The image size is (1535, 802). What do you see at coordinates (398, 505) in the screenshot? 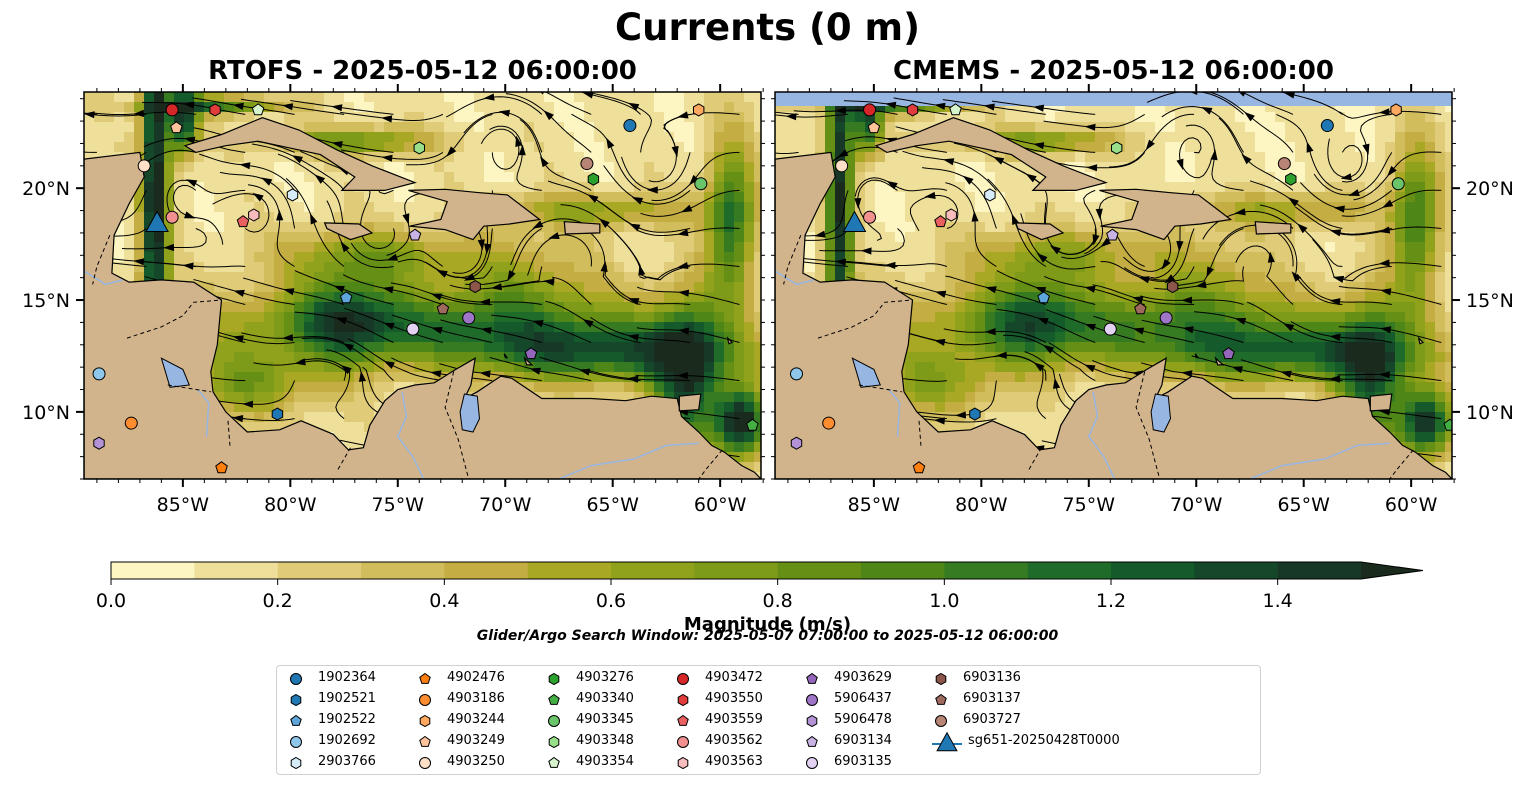
I see `lon-tick-label: 75°W` at bounding box center [398, 505].